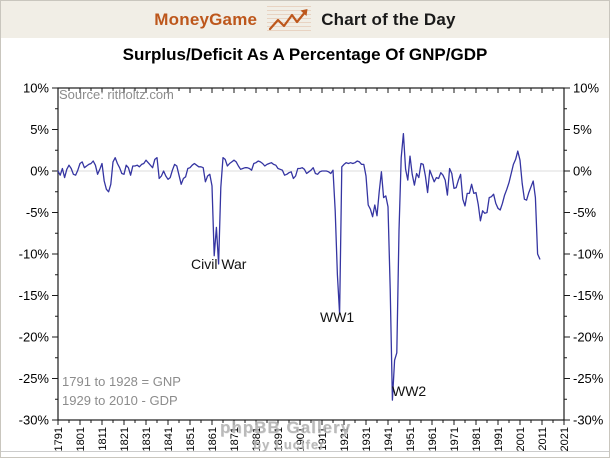 This screenshot has width=610, height=459. I want to click on header-bar: MoneyGame Chart of the Day, so click(305, 19).